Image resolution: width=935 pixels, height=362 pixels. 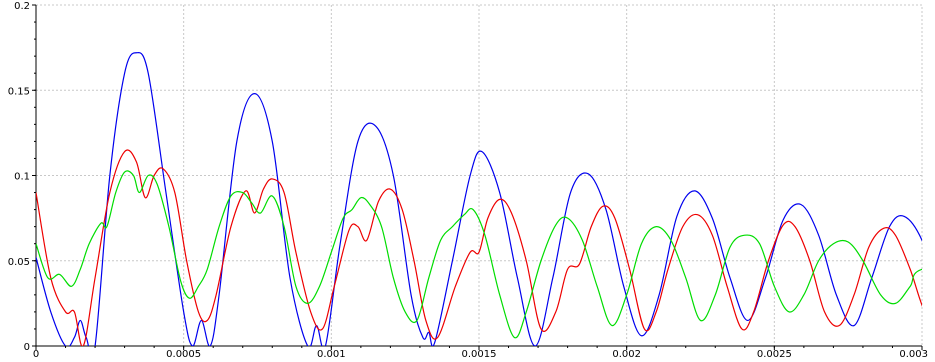 What do you see at coordinates (19, 262) in the screenshot?
I see `y-tick-label: 0.05` at bounding box center [19, 262].